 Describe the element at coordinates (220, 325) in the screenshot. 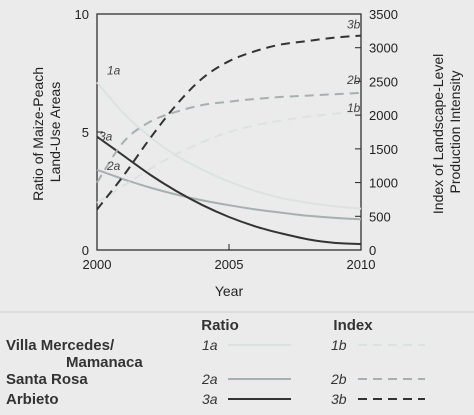

I see `legend-header-ratio: Ratio` at that location.